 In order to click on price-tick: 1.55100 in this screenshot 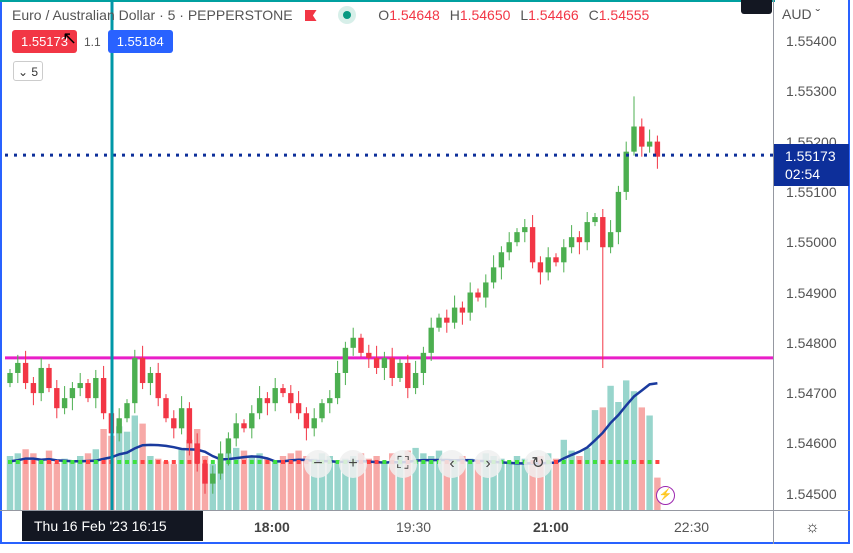, I will do `click(811, 191)`.